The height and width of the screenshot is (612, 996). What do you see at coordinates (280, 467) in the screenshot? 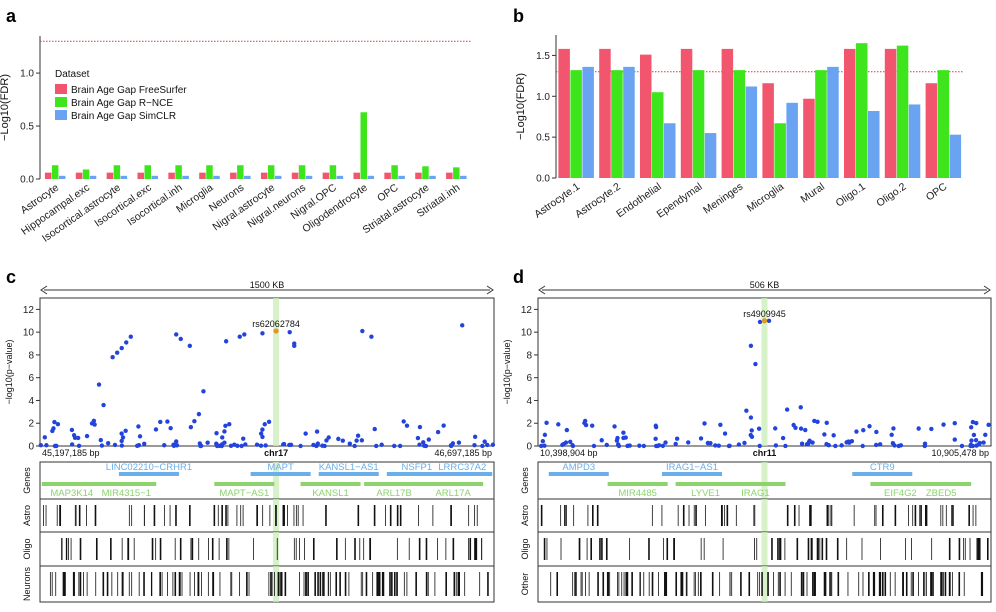
I see `gene-label-1: MAPT` at bounding box center [280, 467].